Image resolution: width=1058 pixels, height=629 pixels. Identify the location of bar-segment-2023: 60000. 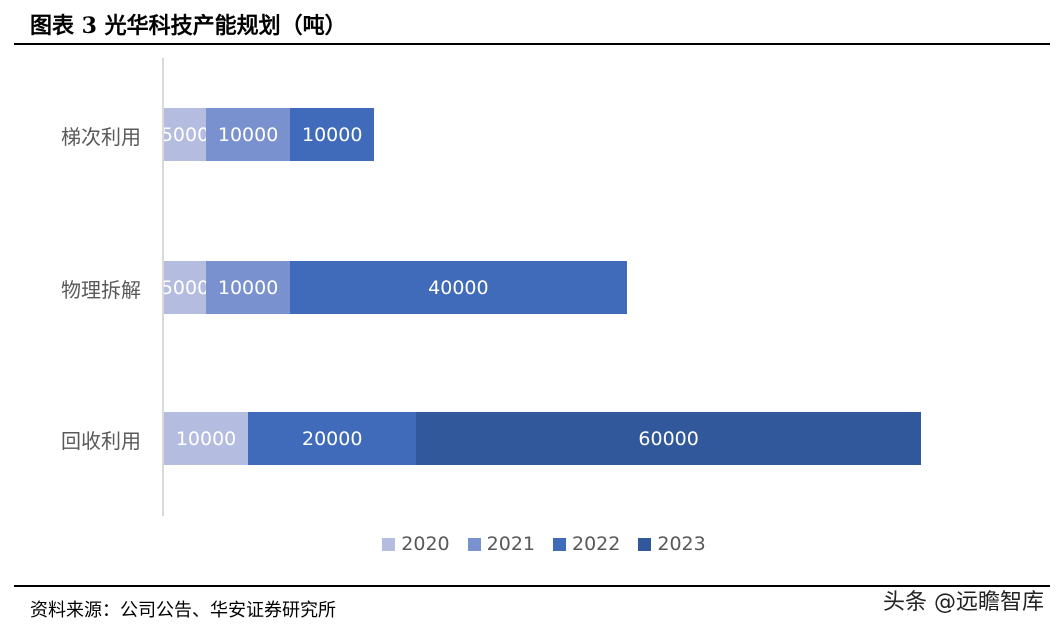
(668, 438).